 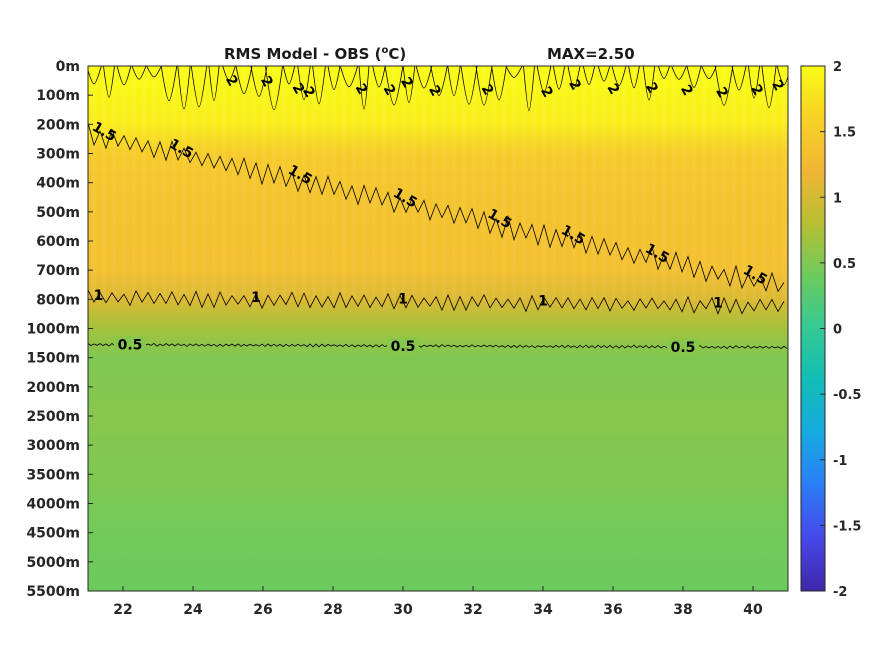 What do you see at coordinates (303, 54) in the screenshot?
I see `chart-title-main: RMS Model - OBS (` at bounding box center [303, 54].